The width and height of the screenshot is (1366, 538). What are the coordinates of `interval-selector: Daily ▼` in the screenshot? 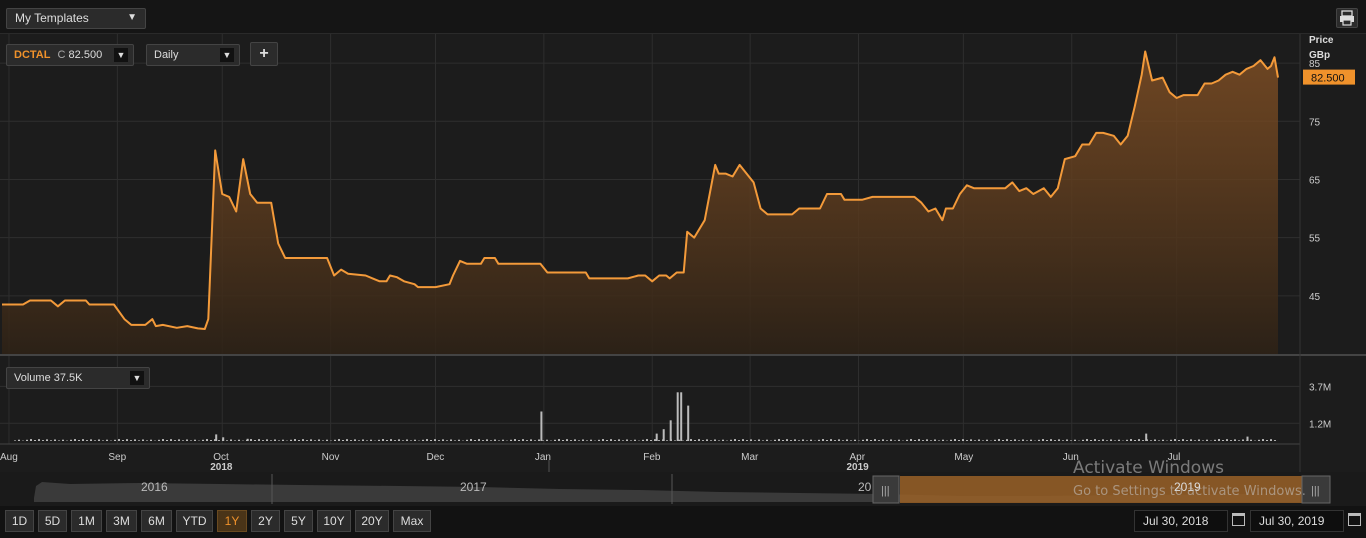 It's located at (193, 55).